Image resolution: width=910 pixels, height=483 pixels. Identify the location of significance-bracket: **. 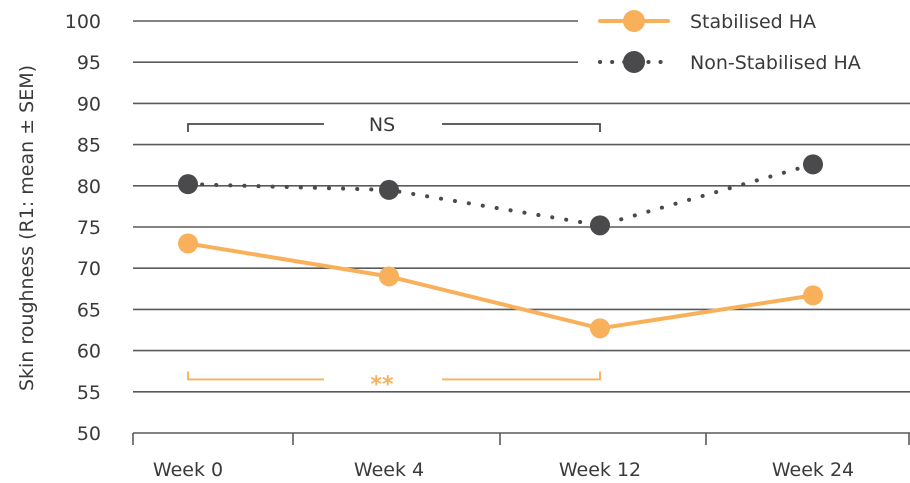
(394, 384).